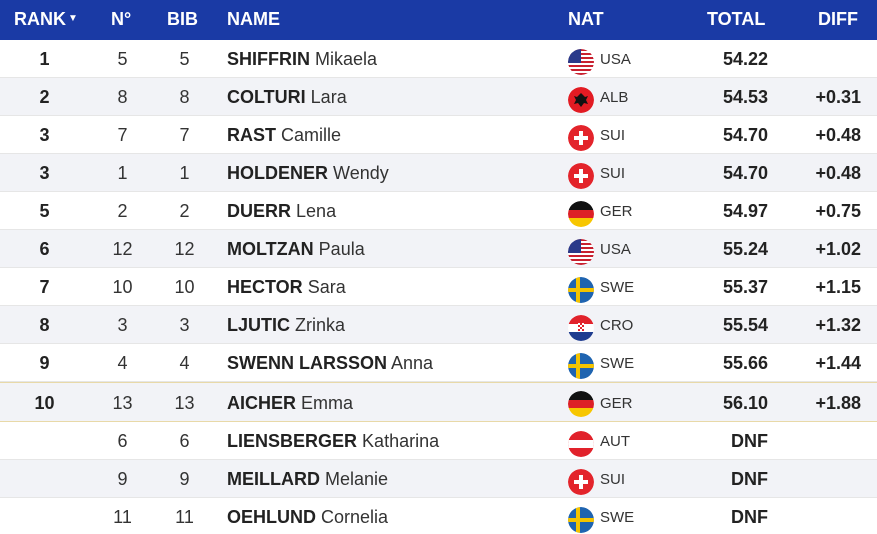 The image size is (877, 534). I want to click on table-row: 9 4 4 SWENN LARSSON Anna SWE 55.66 +1.44, so click(438, 363).